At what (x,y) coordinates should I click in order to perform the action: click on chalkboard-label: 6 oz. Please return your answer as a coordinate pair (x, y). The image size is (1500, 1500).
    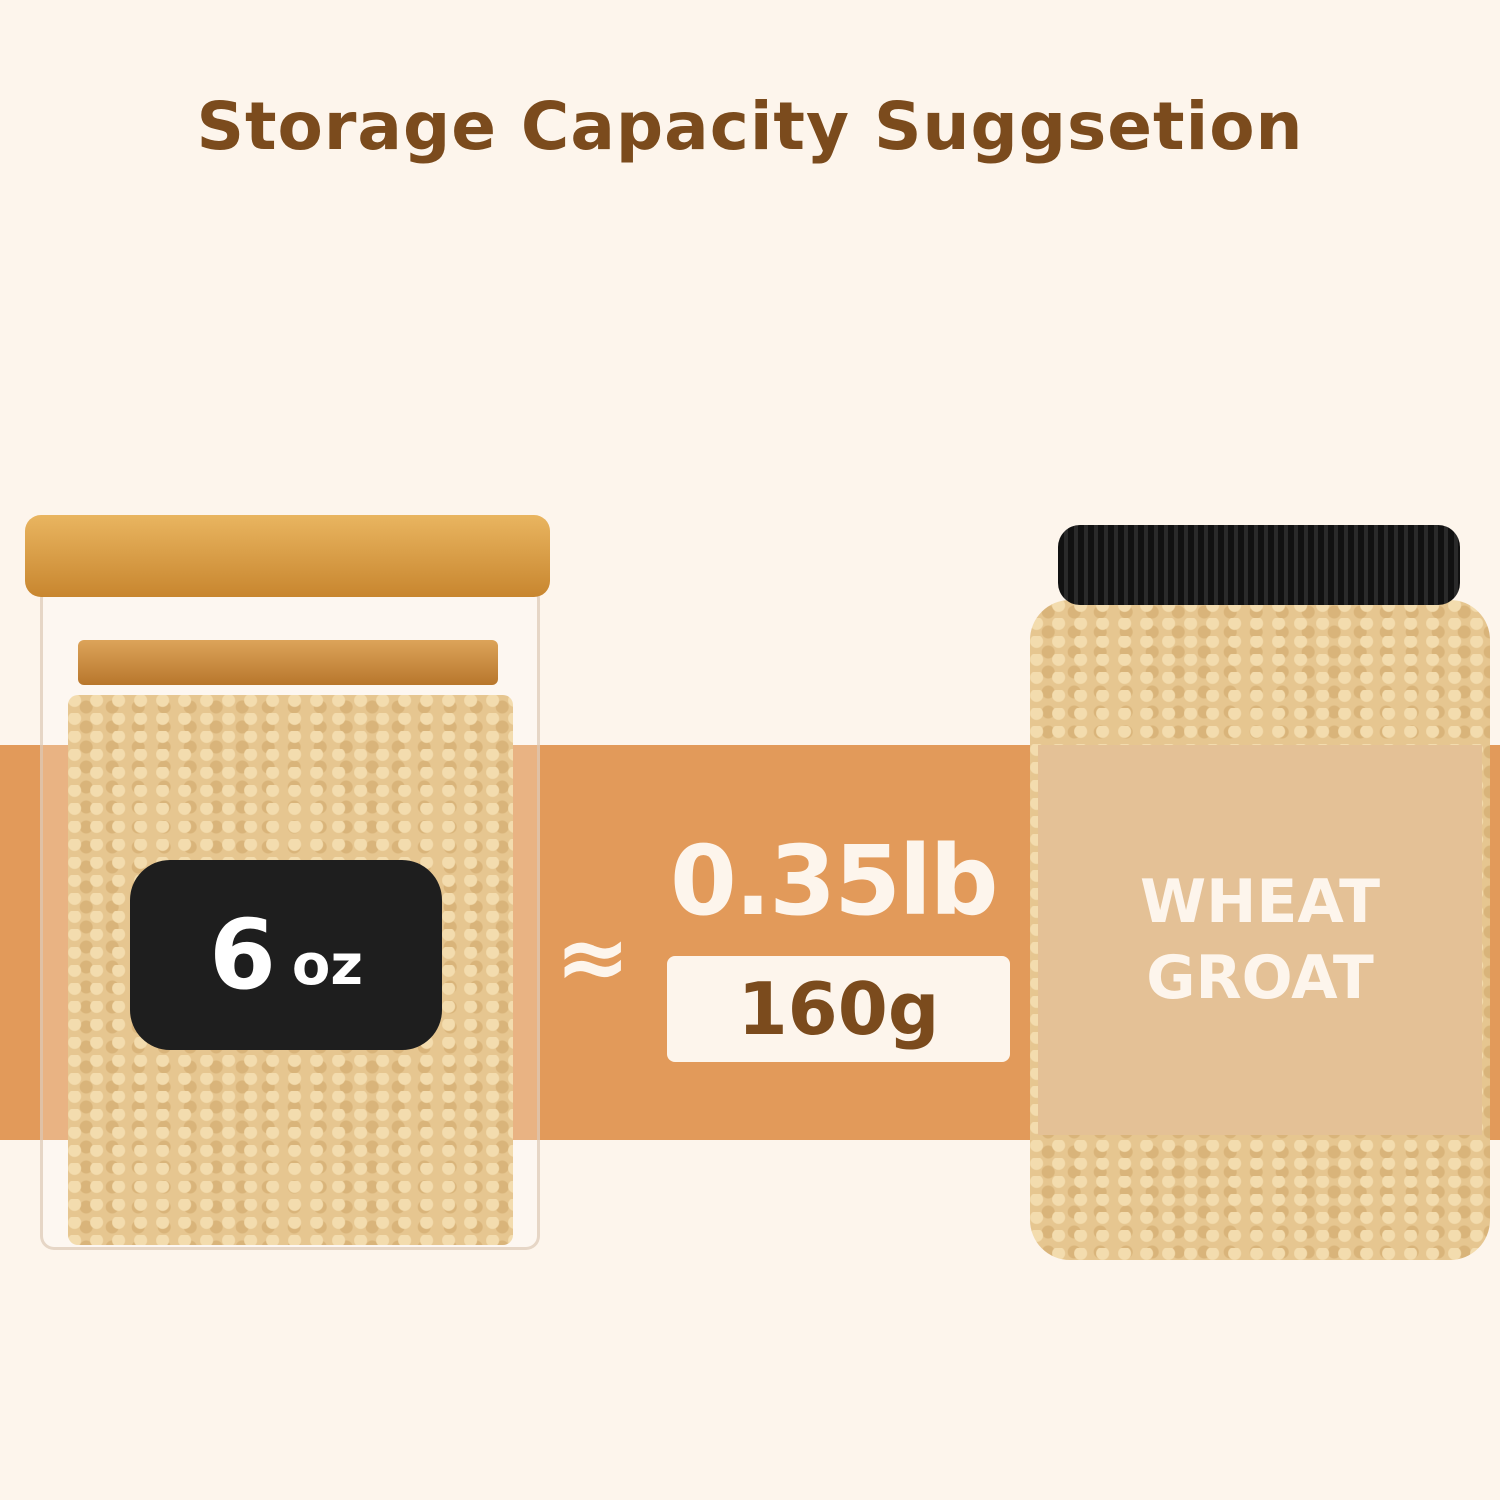
    Looking at the image, I should click on (286, 955).